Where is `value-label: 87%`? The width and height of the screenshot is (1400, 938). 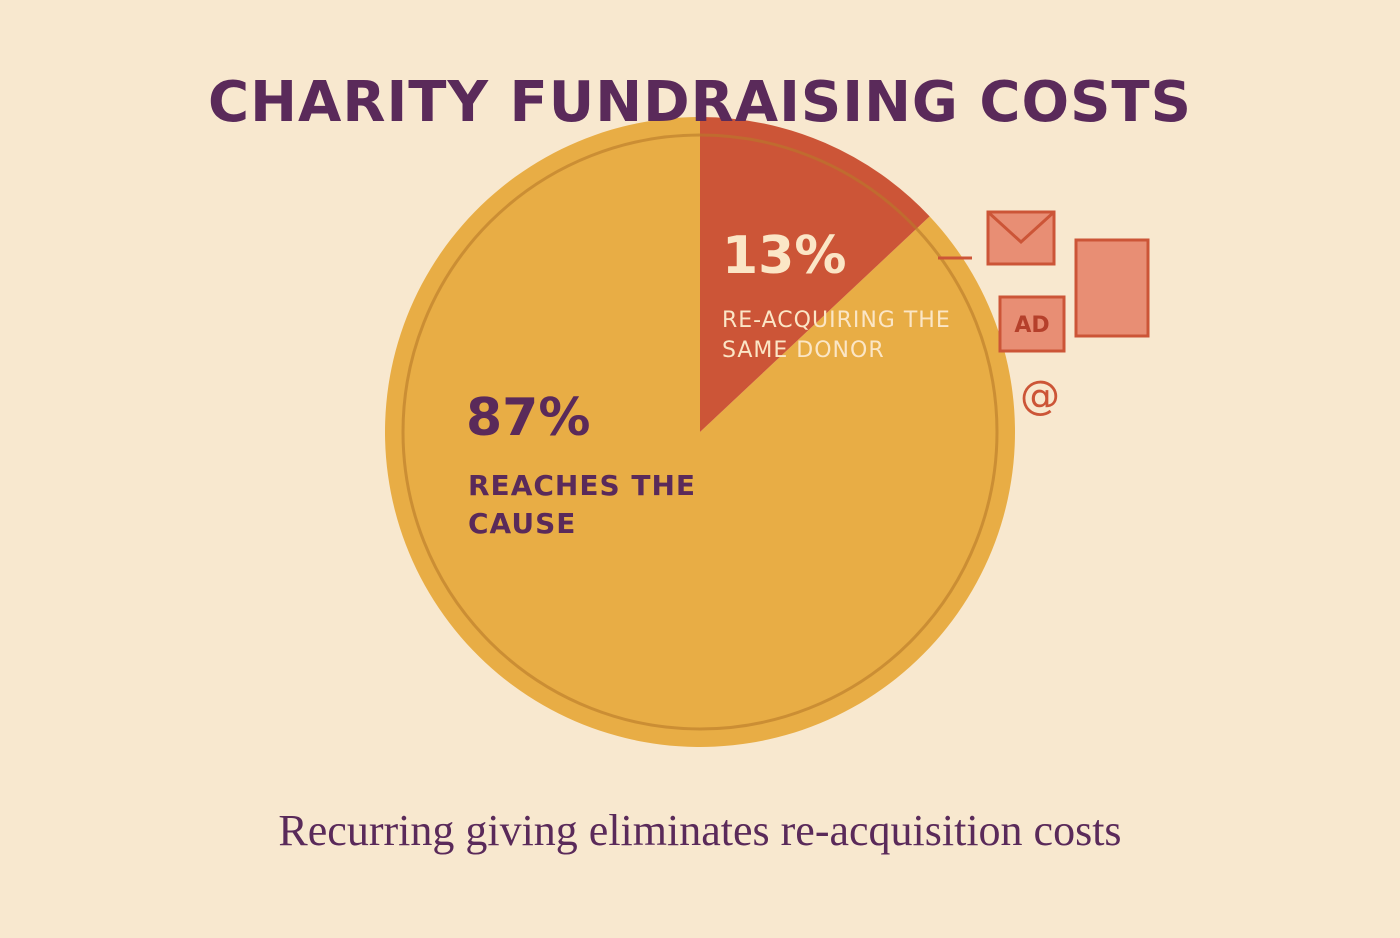
value-label: 87% is located at coordinates (528, 418).